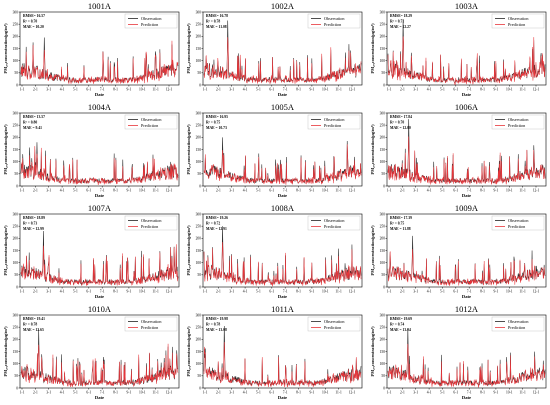 This screenshot has width=550, height=405. I want to click on y-axis-label: PM₂.₅concentration(μg/m³), so click(372, 250).